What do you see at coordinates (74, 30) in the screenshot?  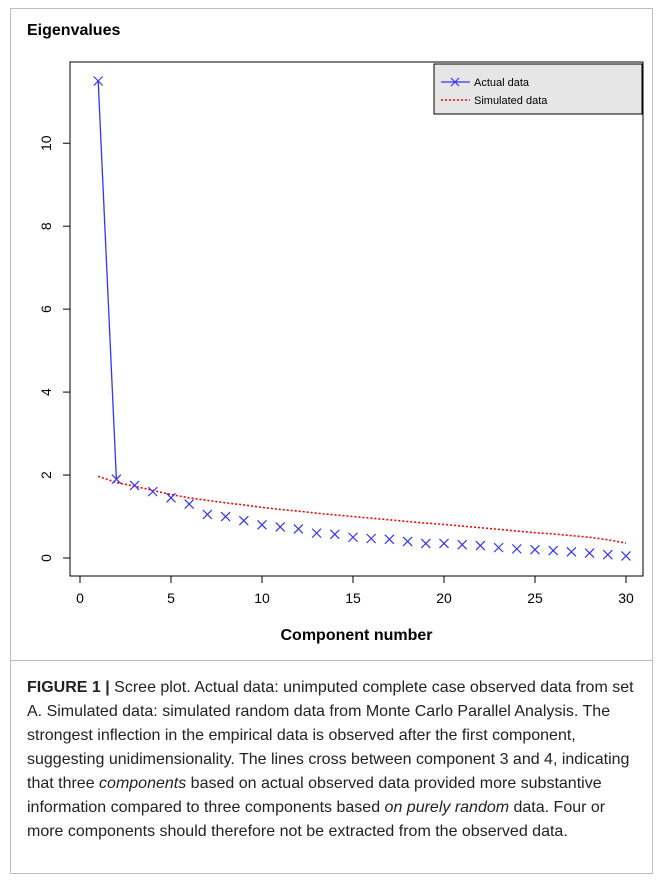 I see `chart-title: Eigenvalues` at bounding box center [74, 30].